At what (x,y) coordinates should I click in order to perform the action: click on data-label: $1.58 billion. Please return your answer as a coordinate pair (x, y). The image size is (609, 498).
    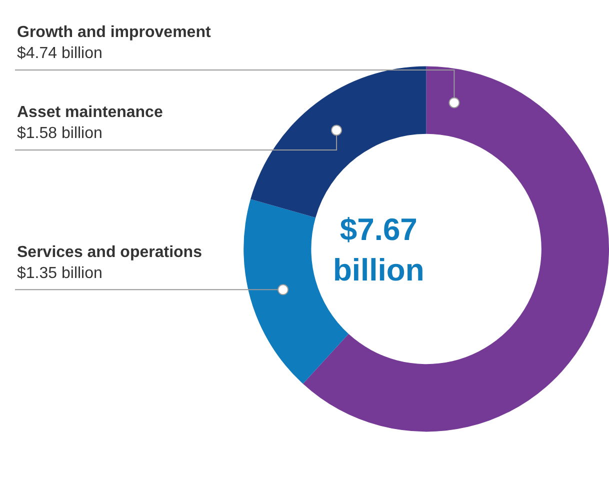
    Looking at the image, I should click on (59, 133).